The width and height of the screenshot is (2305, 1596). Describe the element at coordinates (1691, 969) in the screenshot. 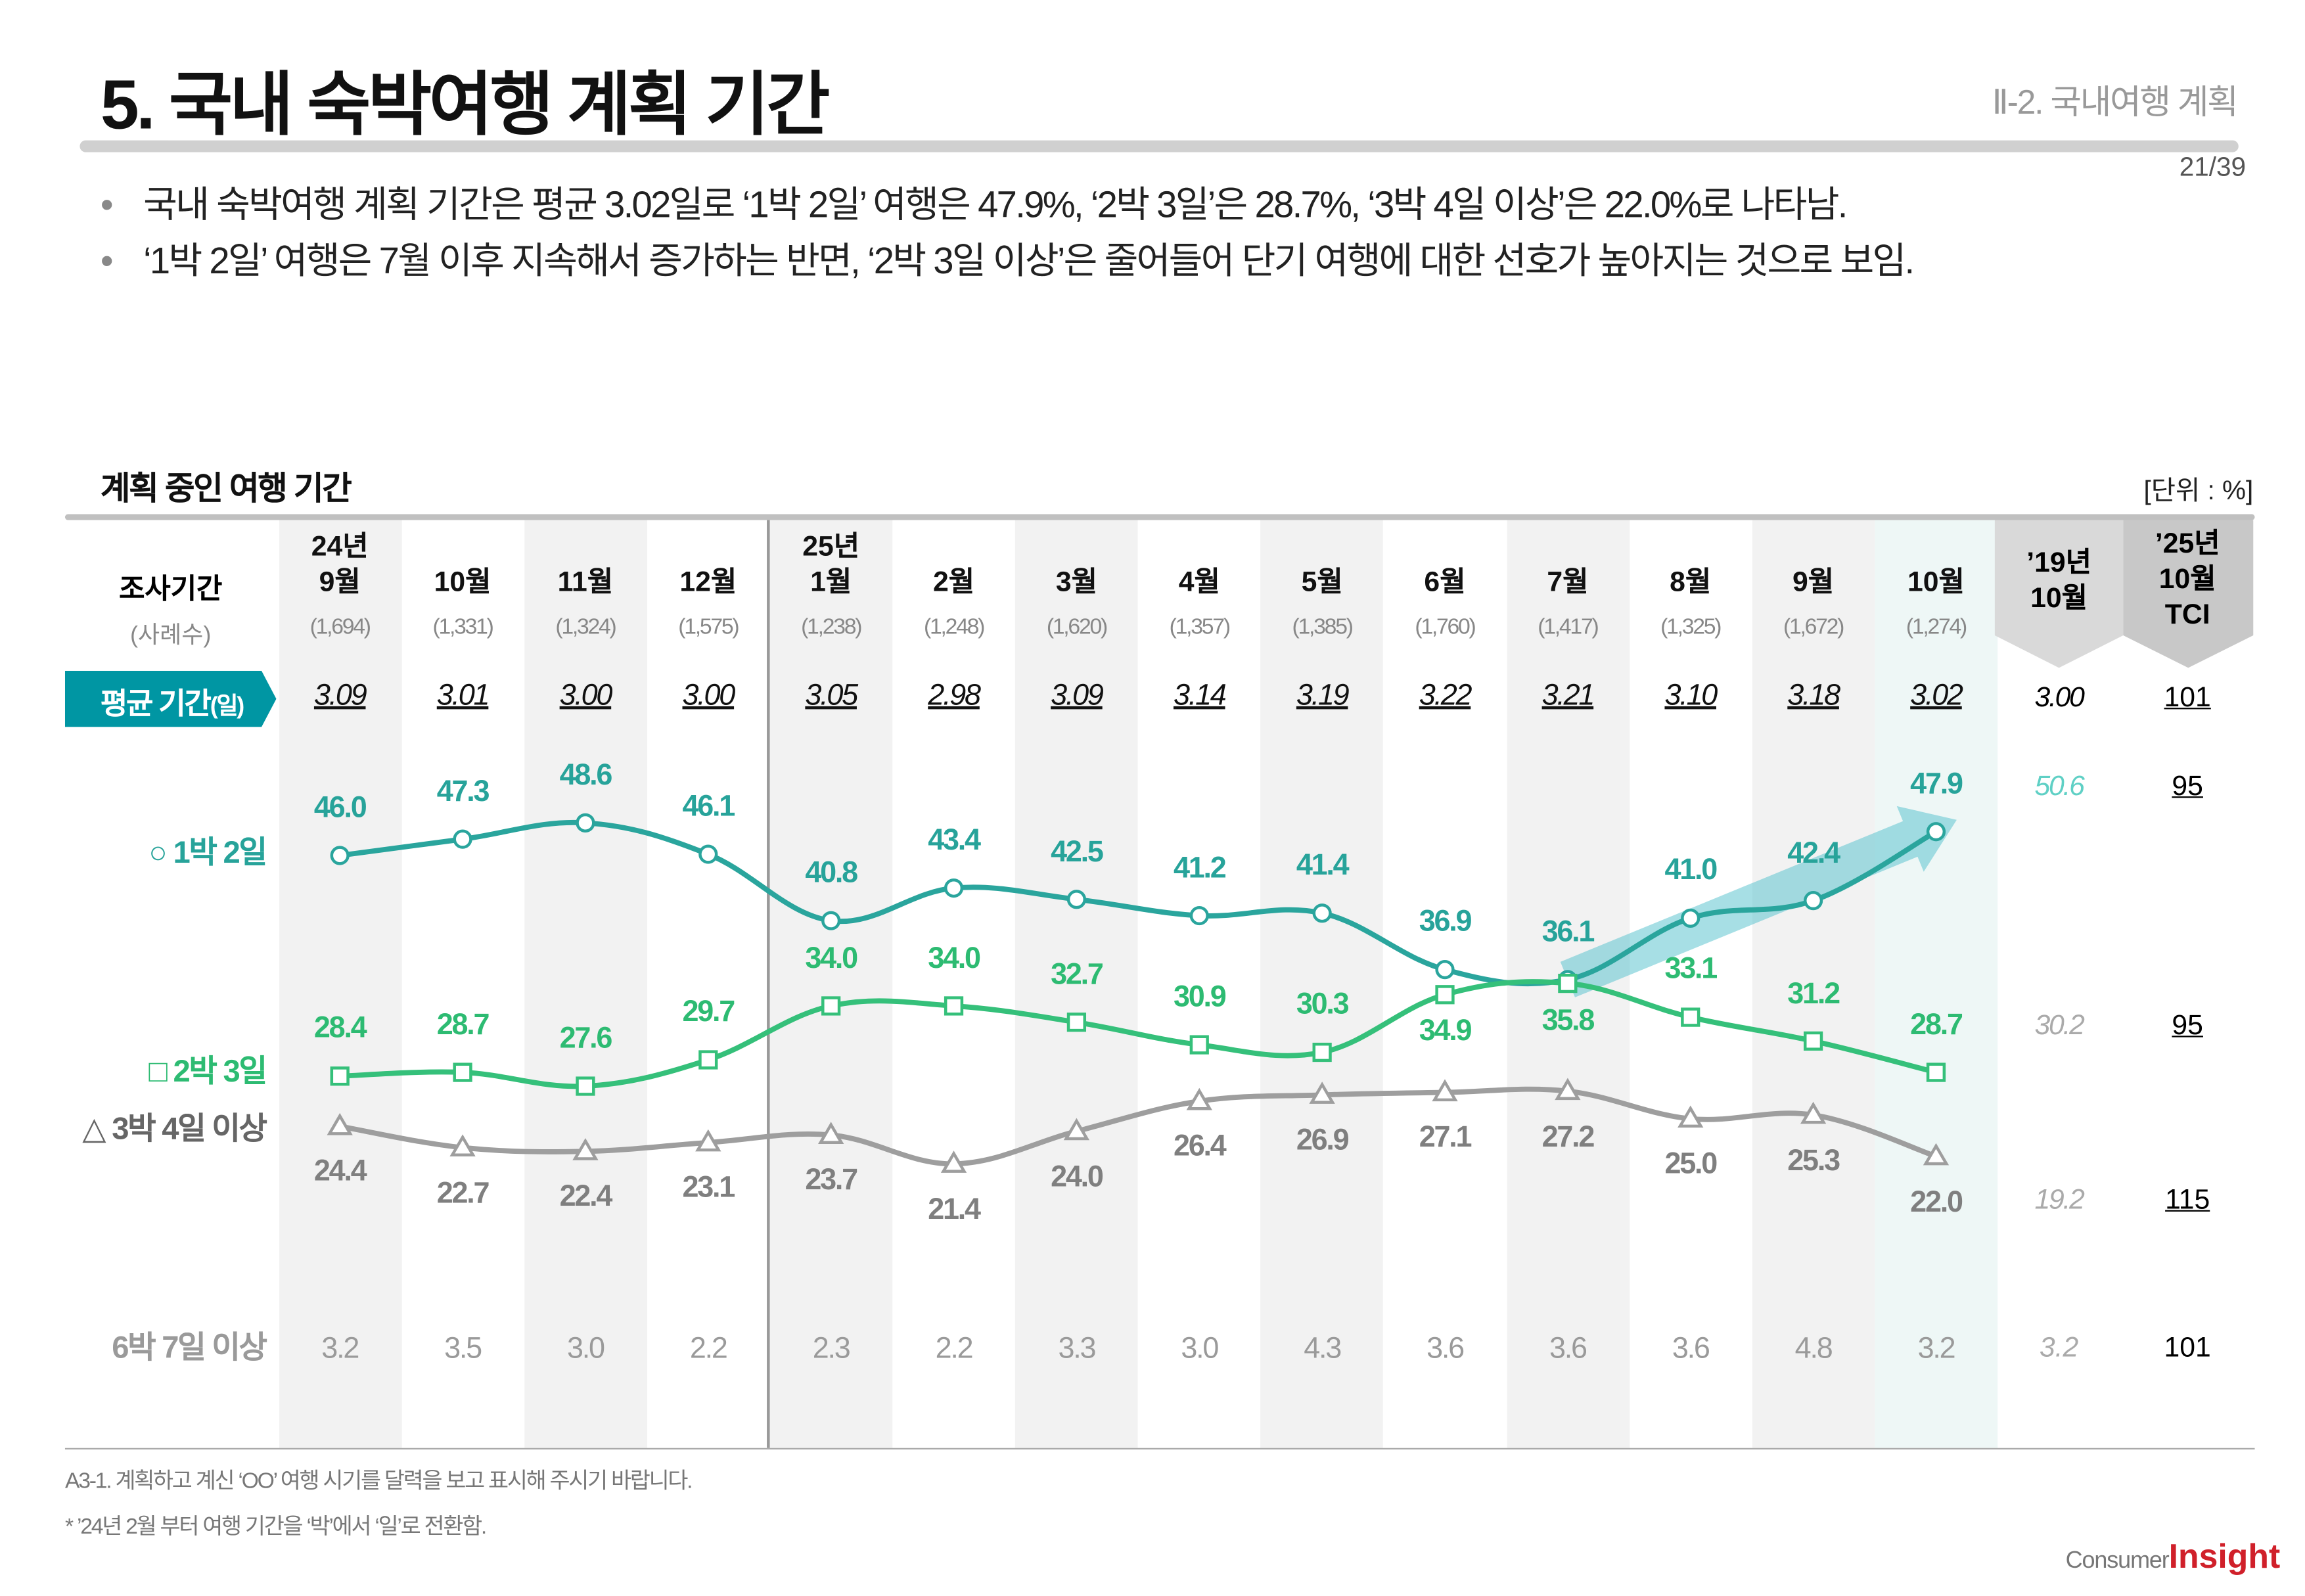

I see `data-label-2n3d: 33.1` at that location.